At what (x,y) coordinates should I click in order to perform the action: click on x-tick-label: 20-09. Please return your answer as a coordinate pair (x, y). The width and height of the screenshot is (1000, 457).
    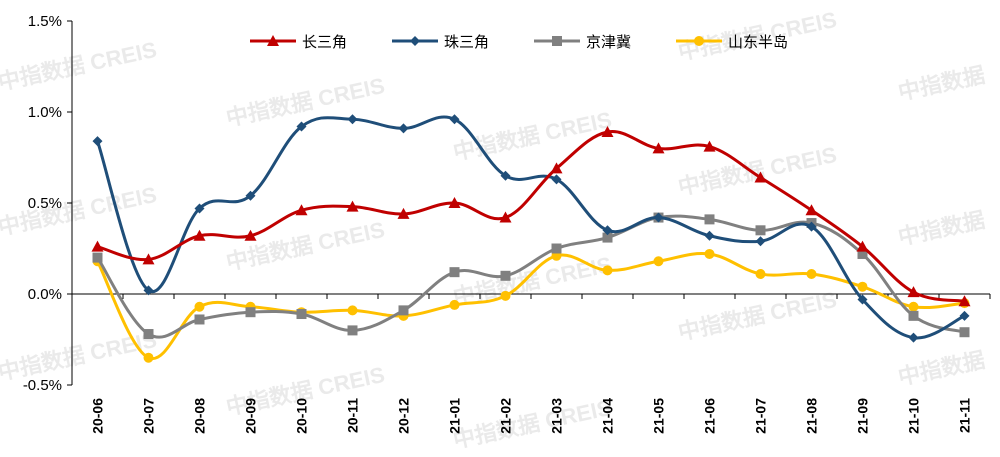
    Looking at the image, I should click on (251, 416).